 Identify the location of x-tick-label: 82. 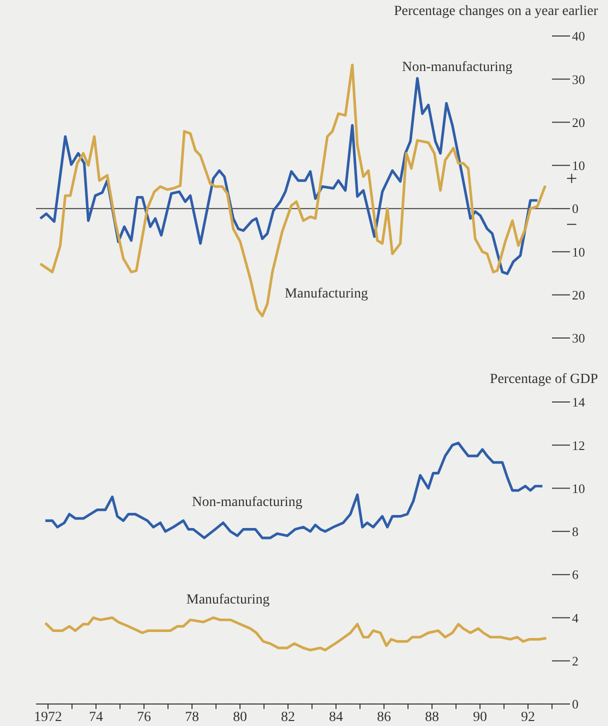
(288, 717).